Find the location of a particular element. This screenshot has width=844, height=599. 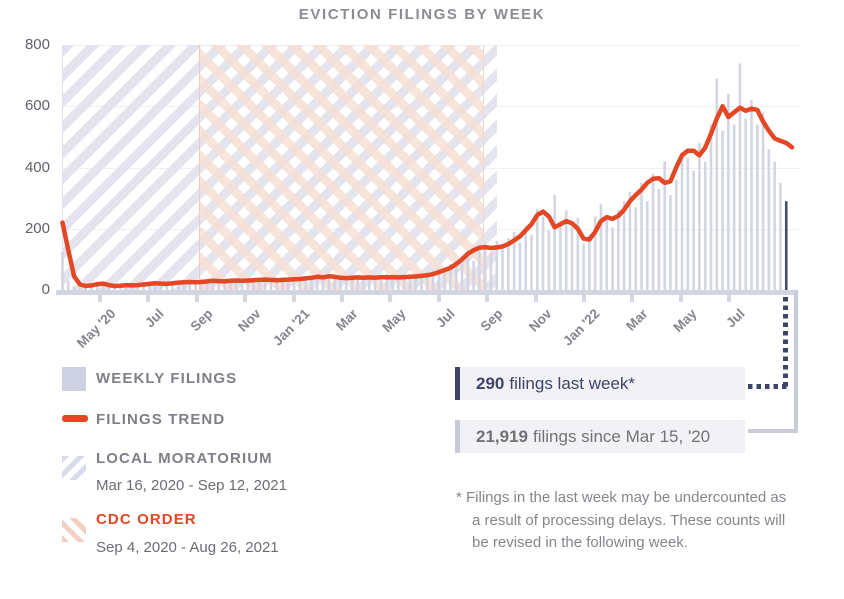

footnote-marker: * is located at coordinates (459, 497).